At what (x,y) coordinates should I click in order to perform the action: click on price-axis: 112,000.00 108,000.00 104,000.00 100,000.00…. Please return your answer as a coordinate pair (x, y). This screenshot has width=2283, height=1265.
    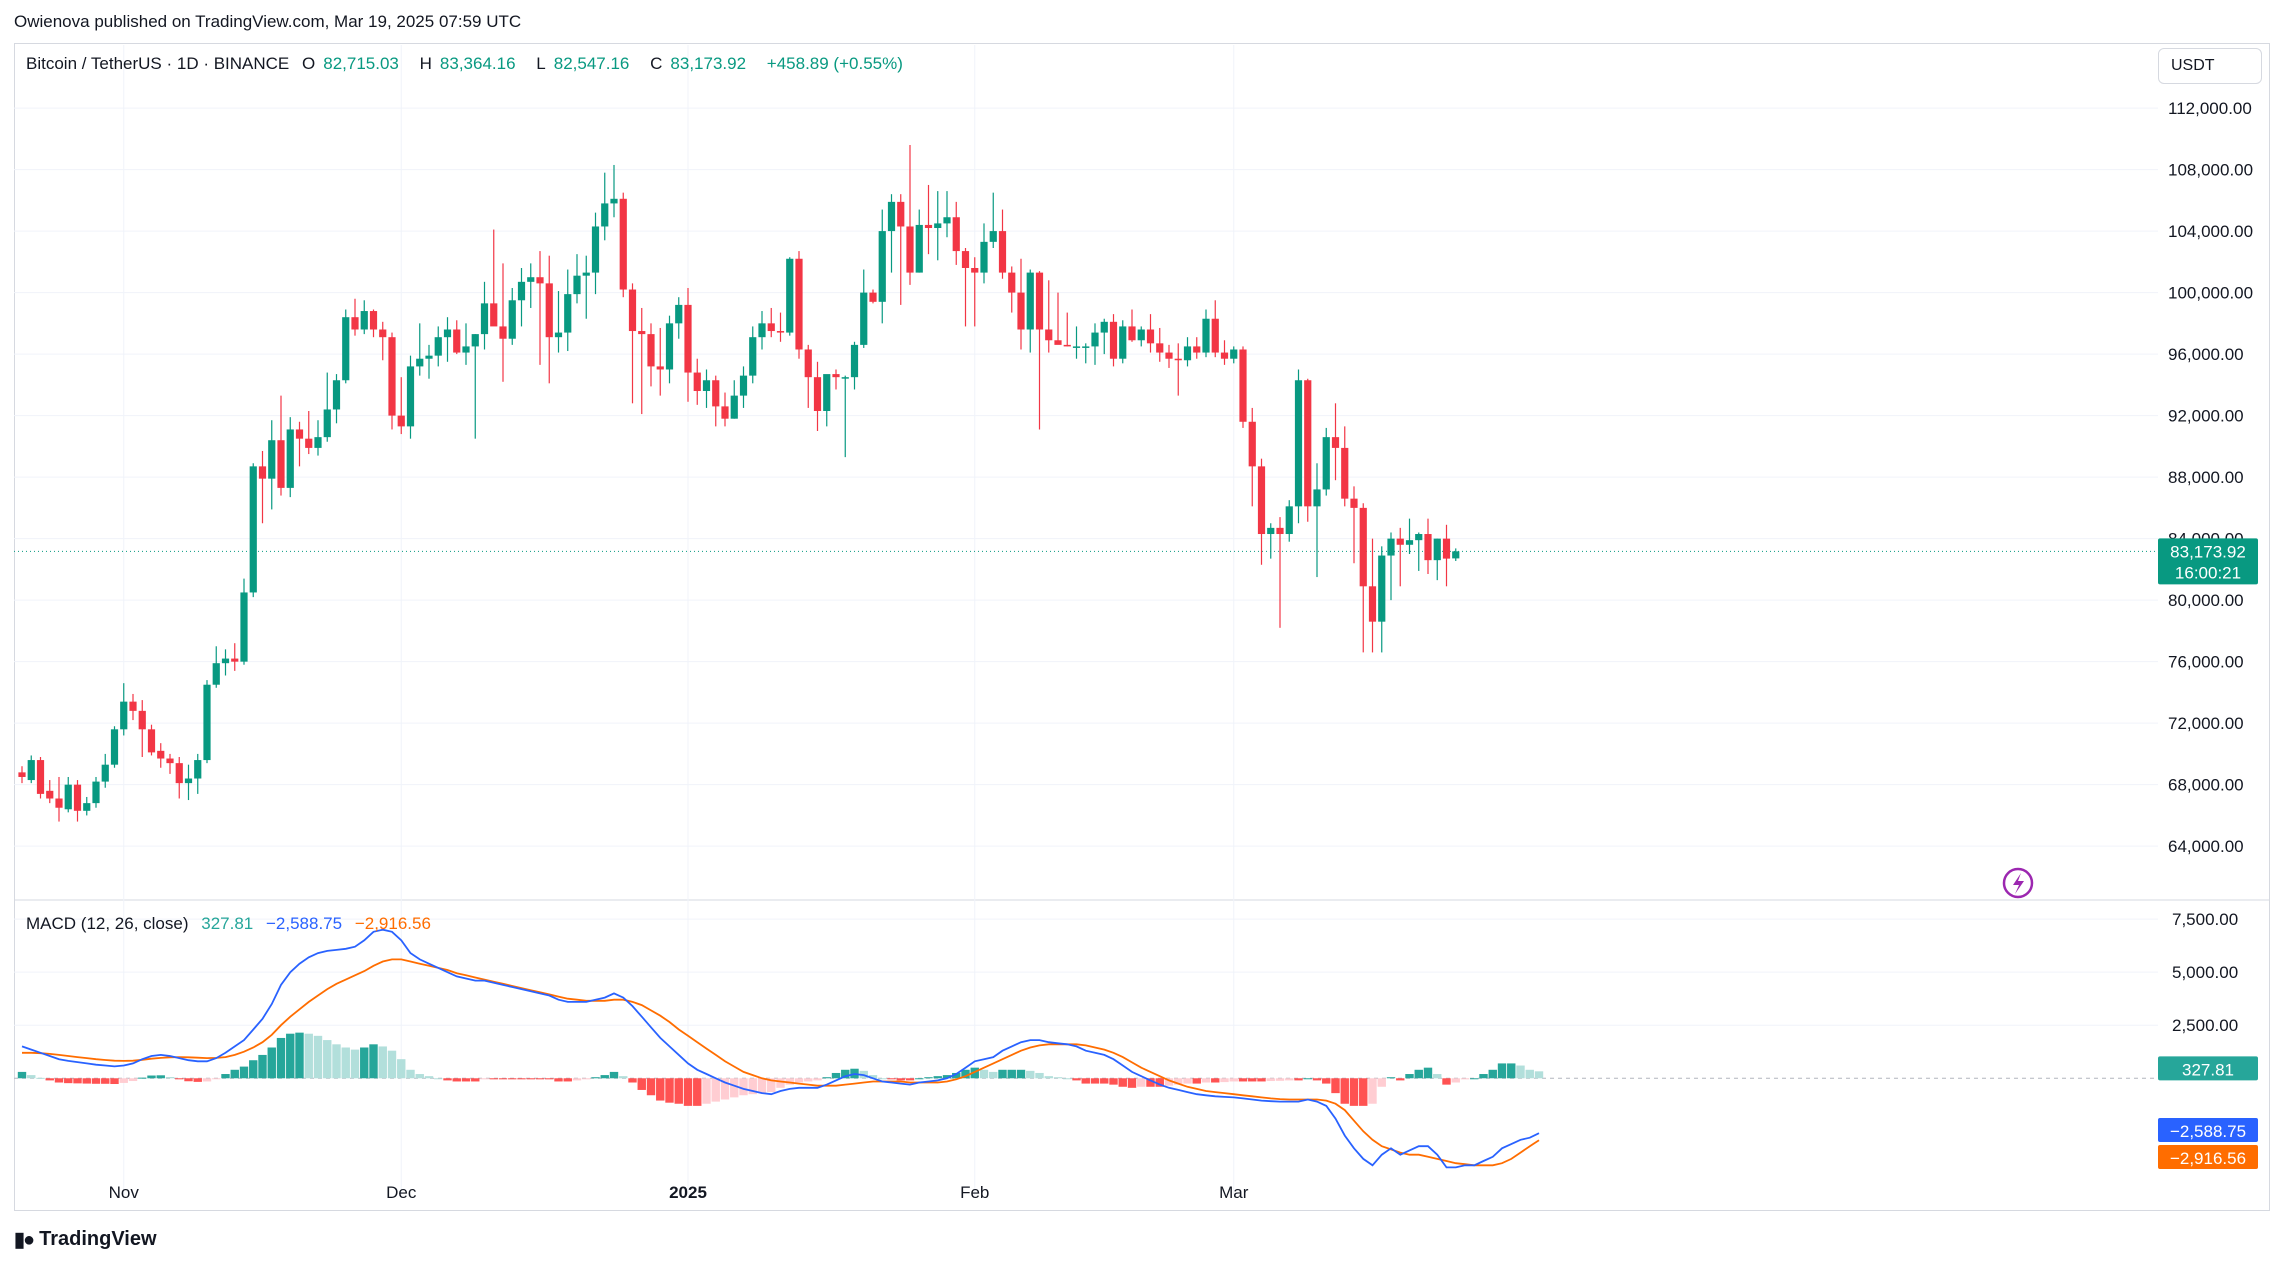
    Looking at the image, I should click on (2210, 567).